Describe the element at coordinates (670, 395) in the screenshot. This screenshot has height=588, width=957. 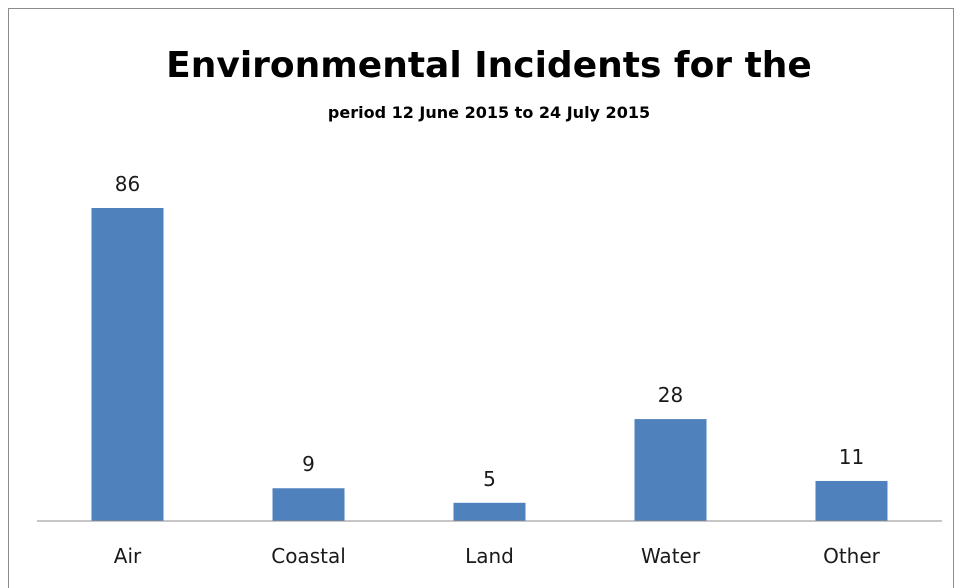
I see `data-label-water: 28` at that location.